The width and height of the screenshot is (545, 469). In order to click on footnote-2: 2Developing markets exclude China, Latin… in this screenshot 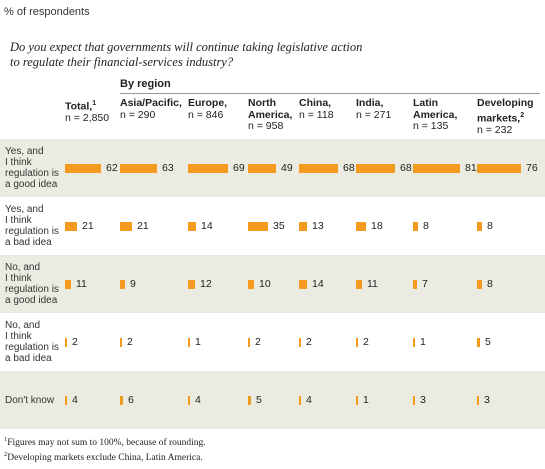, I will do `click(103, 457)`.